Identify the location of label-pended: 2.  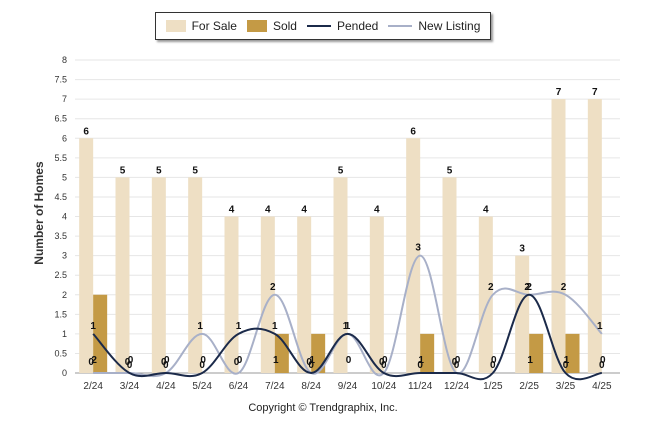
(529, 287).